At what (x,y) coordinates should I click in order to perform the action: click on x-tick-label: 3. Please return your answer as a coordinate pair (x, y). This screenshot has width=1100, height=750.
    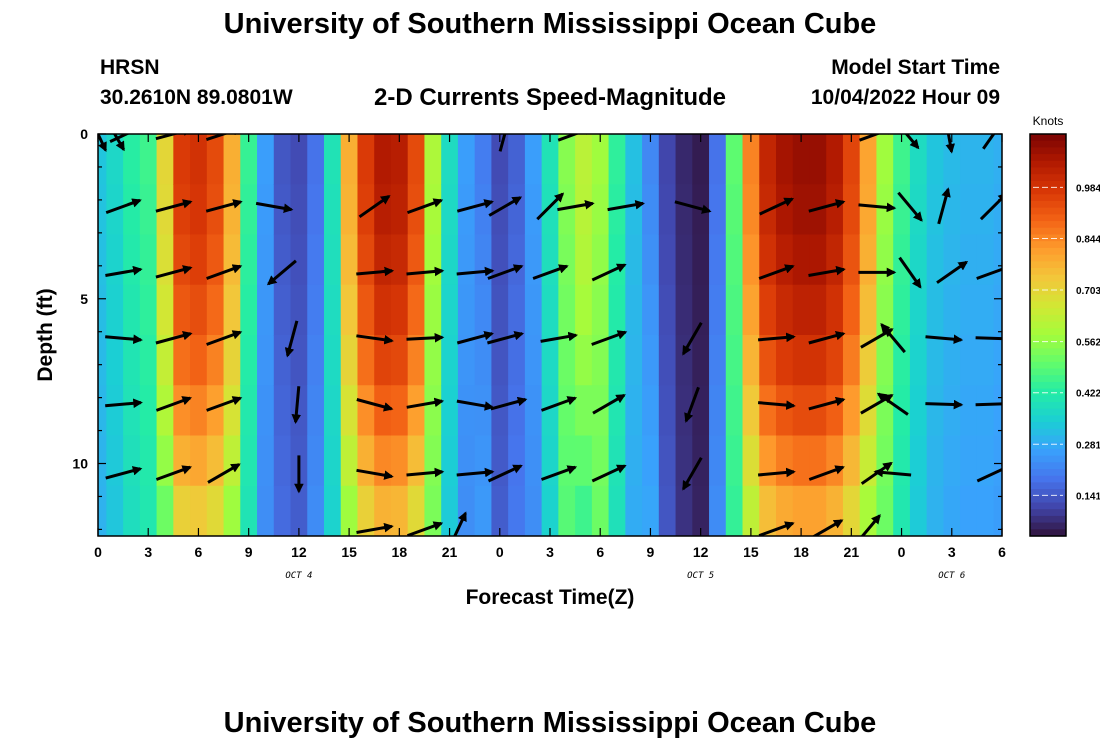
    Looking at the image, I should click on (550, 552).